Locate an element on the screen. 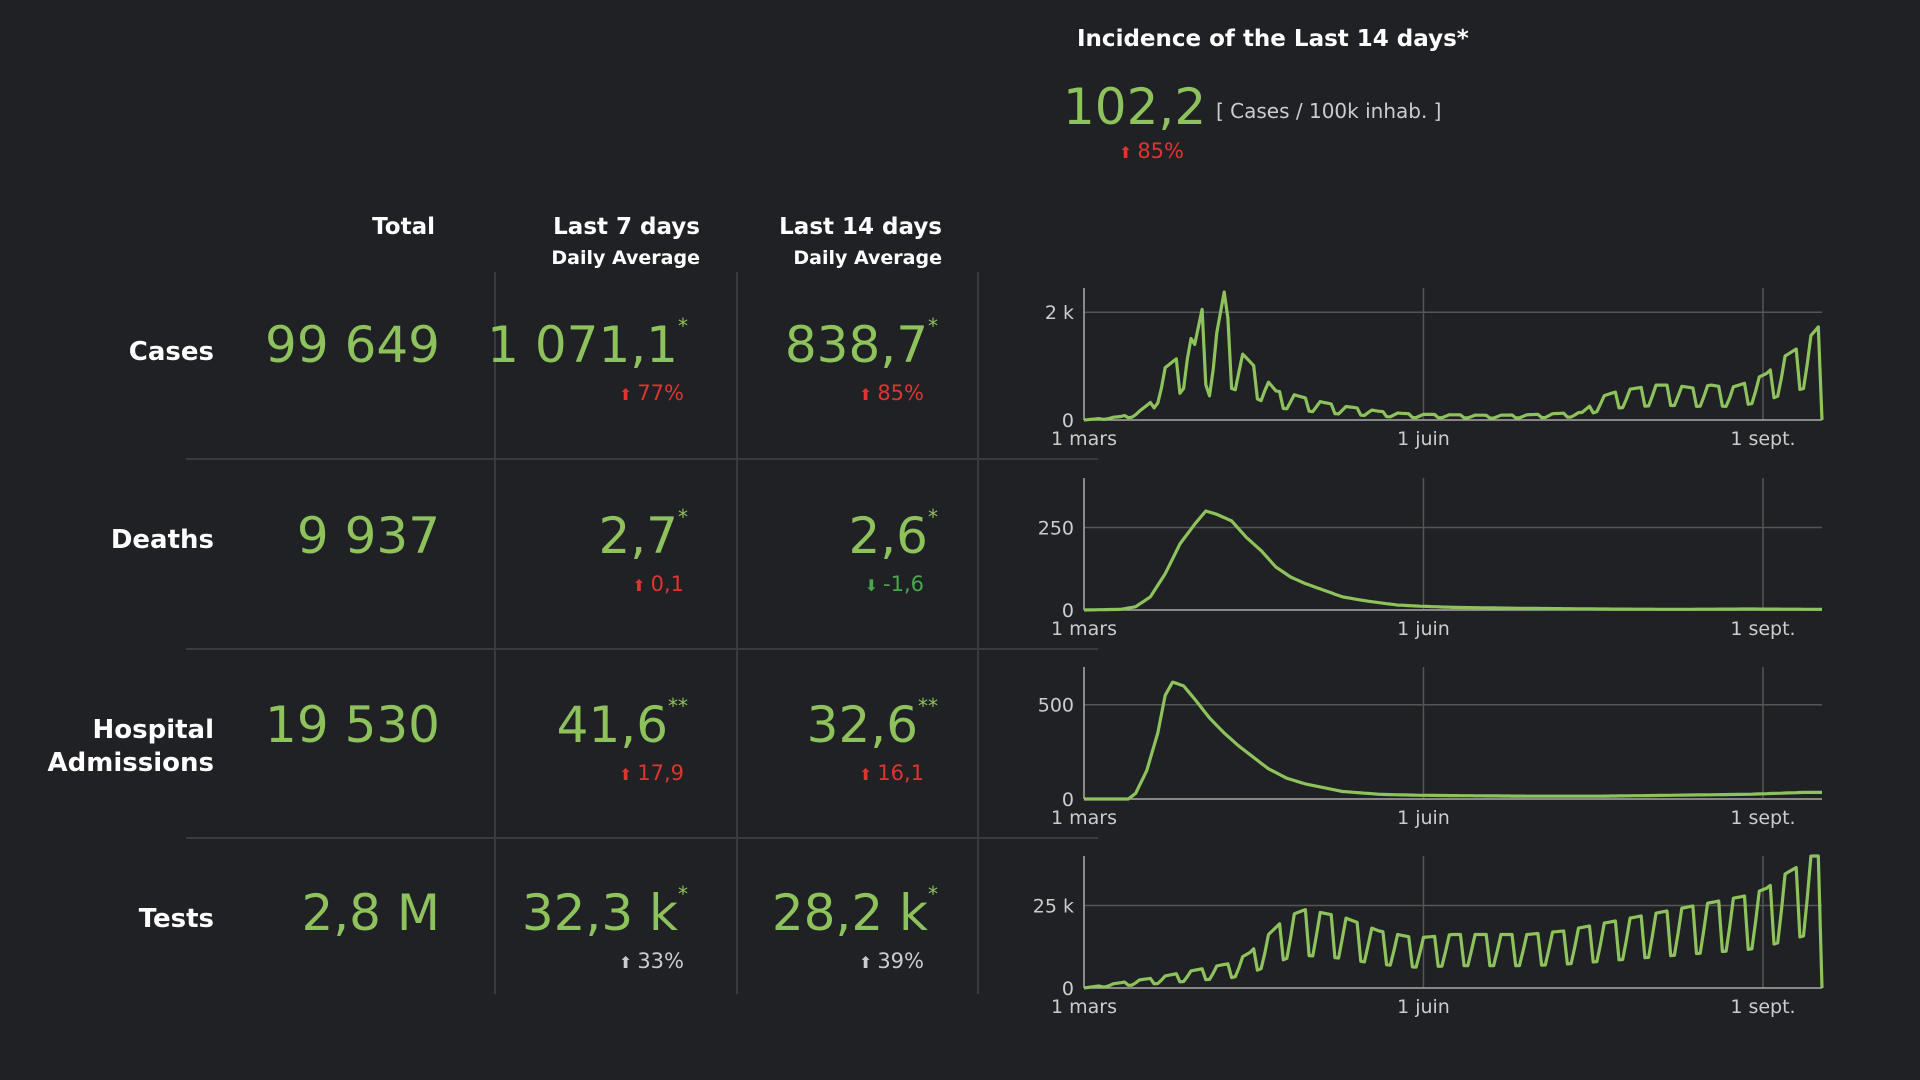 This screenshot has height=1080, width=1920. tests-avg7-change: ⬆ 33% is located at coordinates (622, 961).